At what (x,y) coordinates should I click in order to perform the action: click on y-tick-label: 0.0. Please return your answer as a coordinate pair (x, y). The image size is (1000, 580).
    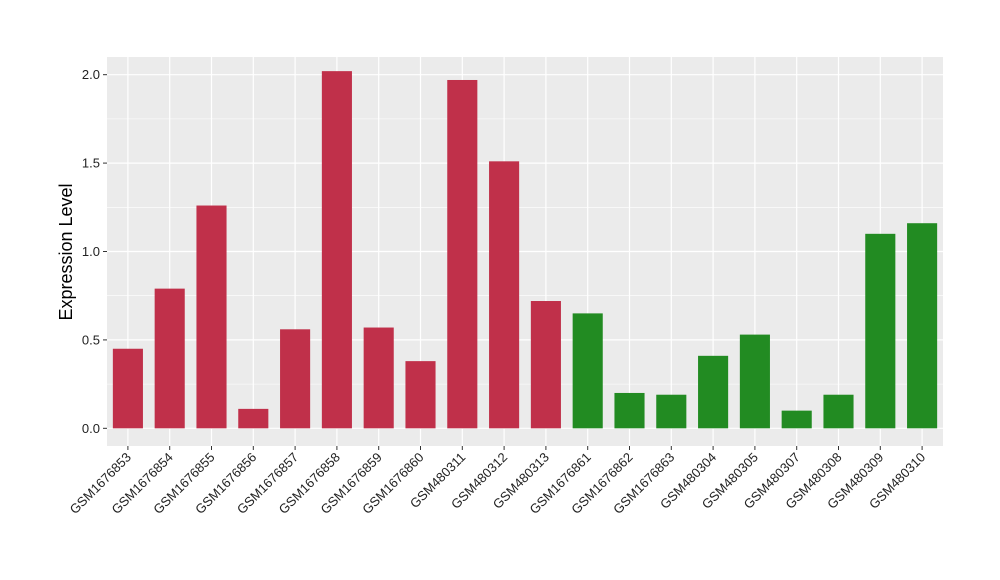
    Looking at the image, I should click on (91, 428).